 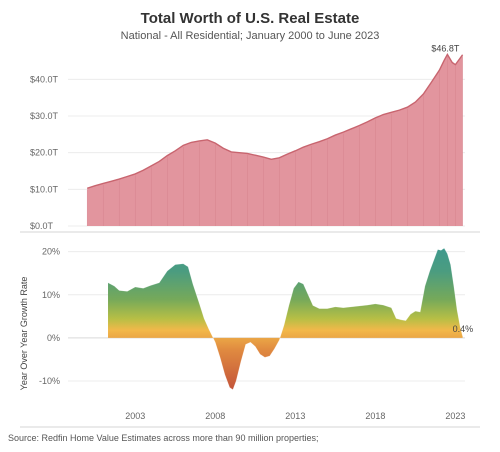 What do you see at coordinates (455, 416) in the screenshot?
I see `x-tick-label: 2023` at bounding box center [455, 416].